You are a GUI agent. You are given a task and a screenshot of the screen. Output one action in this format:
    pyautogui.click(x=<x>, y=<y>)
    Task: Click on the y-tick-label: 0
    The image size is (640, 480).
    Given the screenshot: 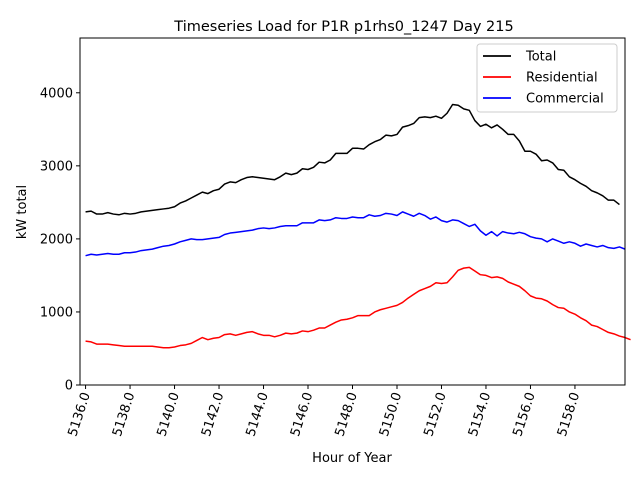 What is the action you would take?
    pyautogui.click(x=69, y=386)
    